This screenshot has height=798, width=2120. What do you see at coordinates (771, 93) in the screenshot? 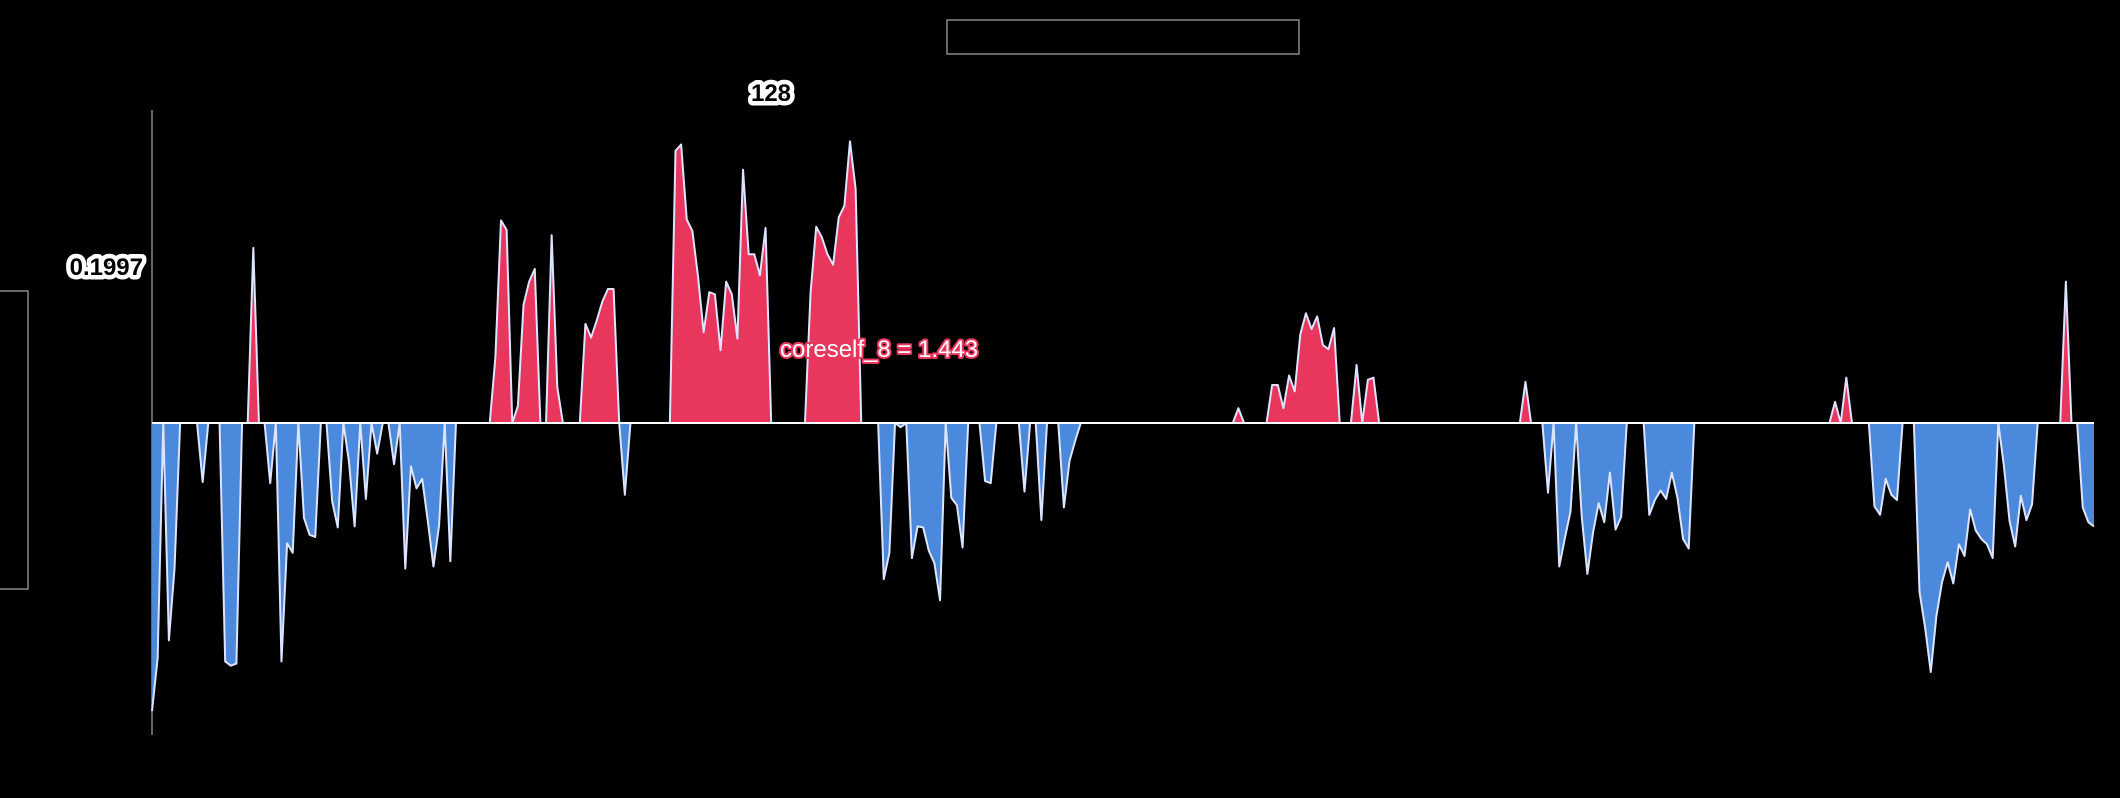
I see `x-marker-label: 128` at bounding box center [771, 93].